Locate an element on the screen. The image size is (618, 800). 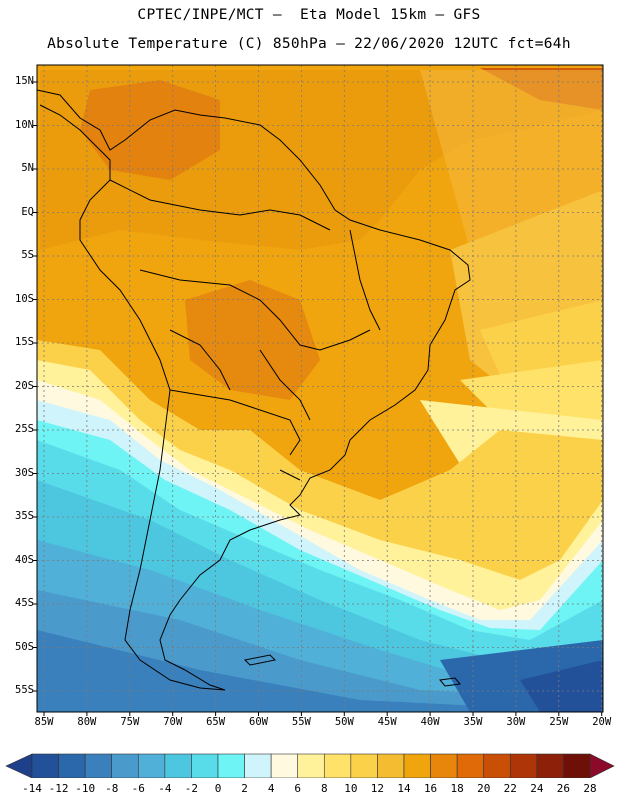
lat-label-10n: 10N is located at coordinates (24, 124).